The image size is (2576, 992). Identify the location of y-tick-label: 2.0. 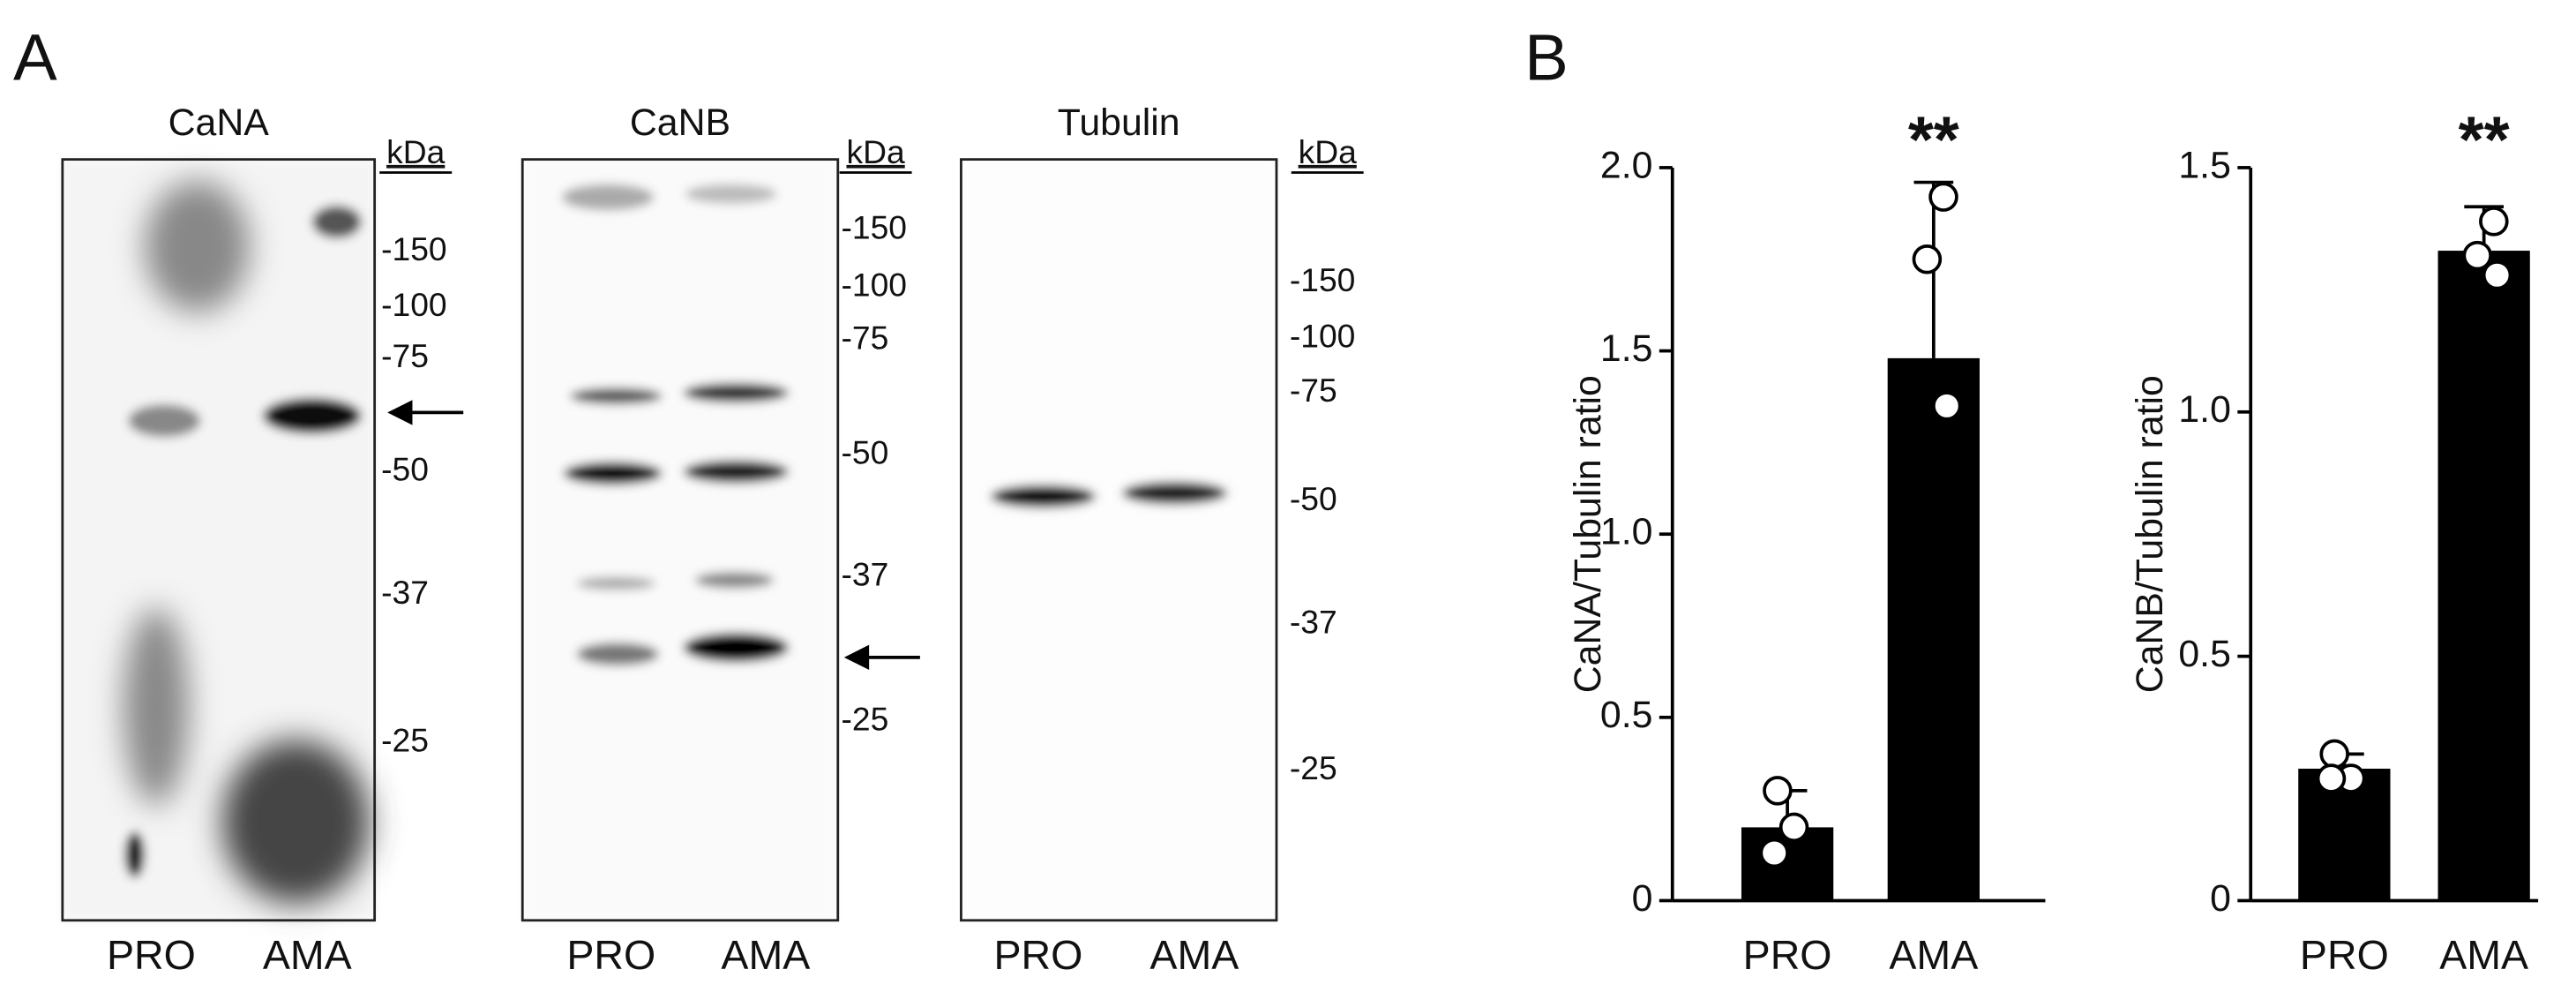
(1627, 165).